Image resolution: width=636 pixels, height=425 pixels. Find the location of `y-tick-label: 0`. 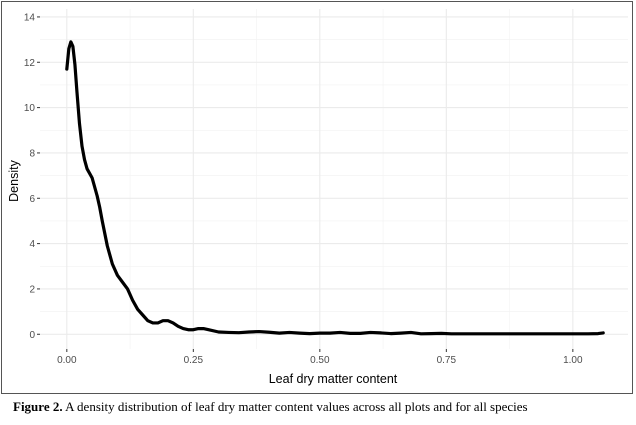

y-tick-label: 0 is located at coordinates (32, 335).